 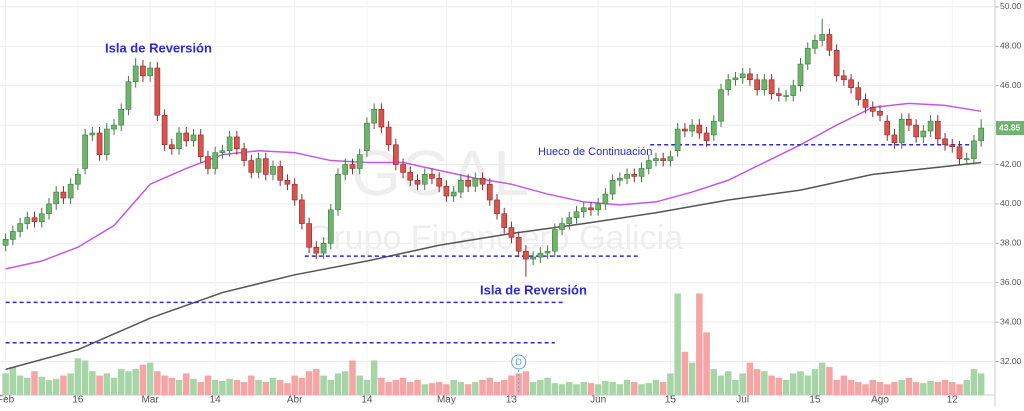 I want to click on x-tick-label: Ago, so click(x=880, y=400).